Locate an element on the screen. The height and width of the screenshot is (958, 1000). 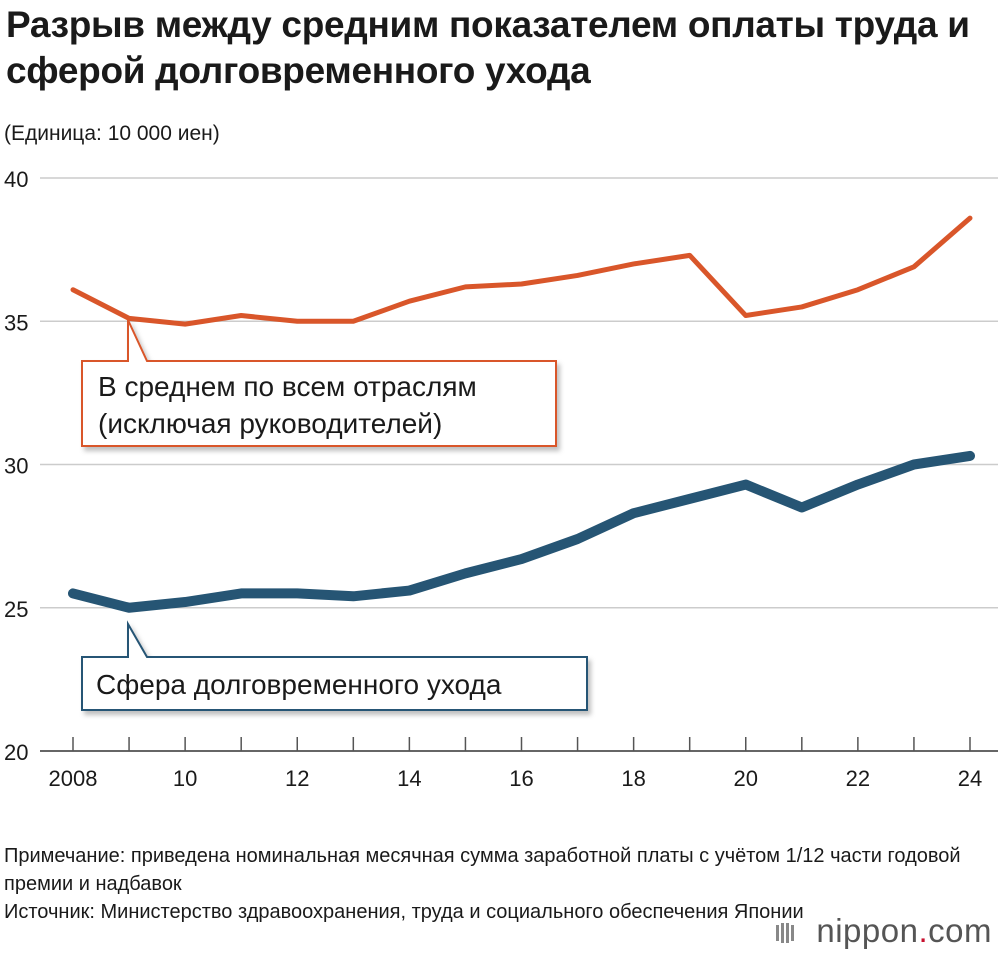
x-tick-label-2008: 2008 is located at coordinates (73, 778).